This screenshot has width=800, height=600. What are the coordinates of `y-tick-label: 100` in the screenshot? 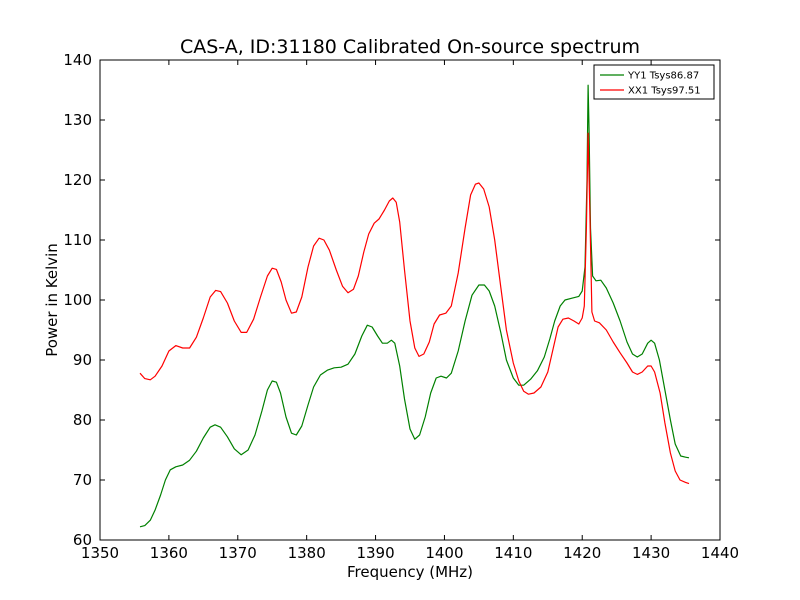 It's located at (77, 300).